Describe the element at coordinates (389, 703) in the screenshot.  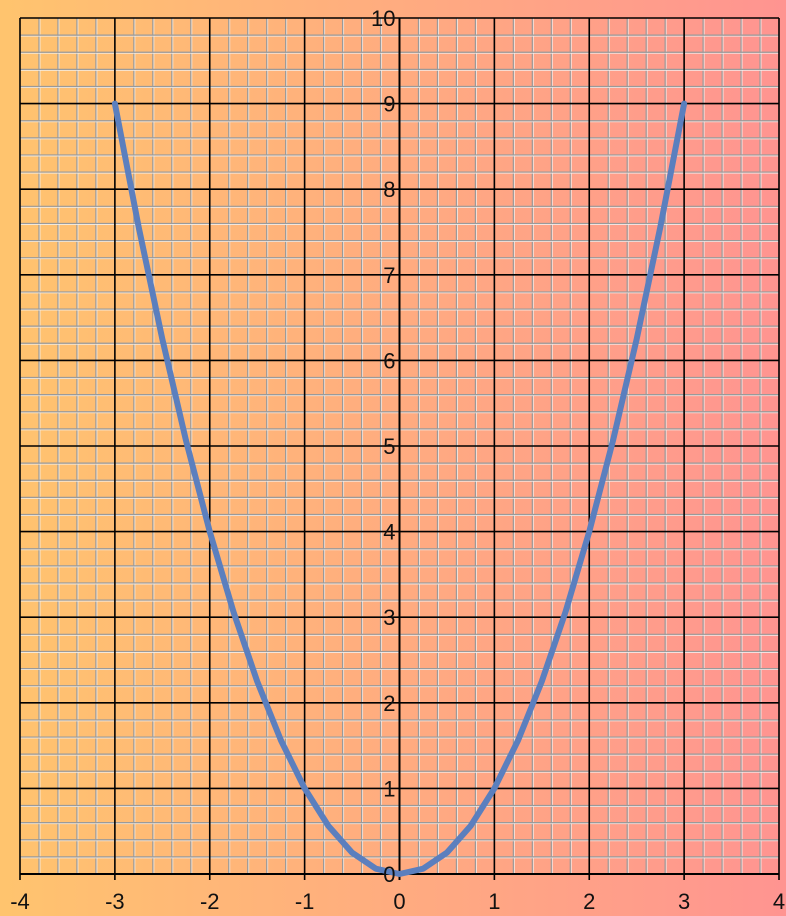
I see `y-tick-label: 2` at that location.